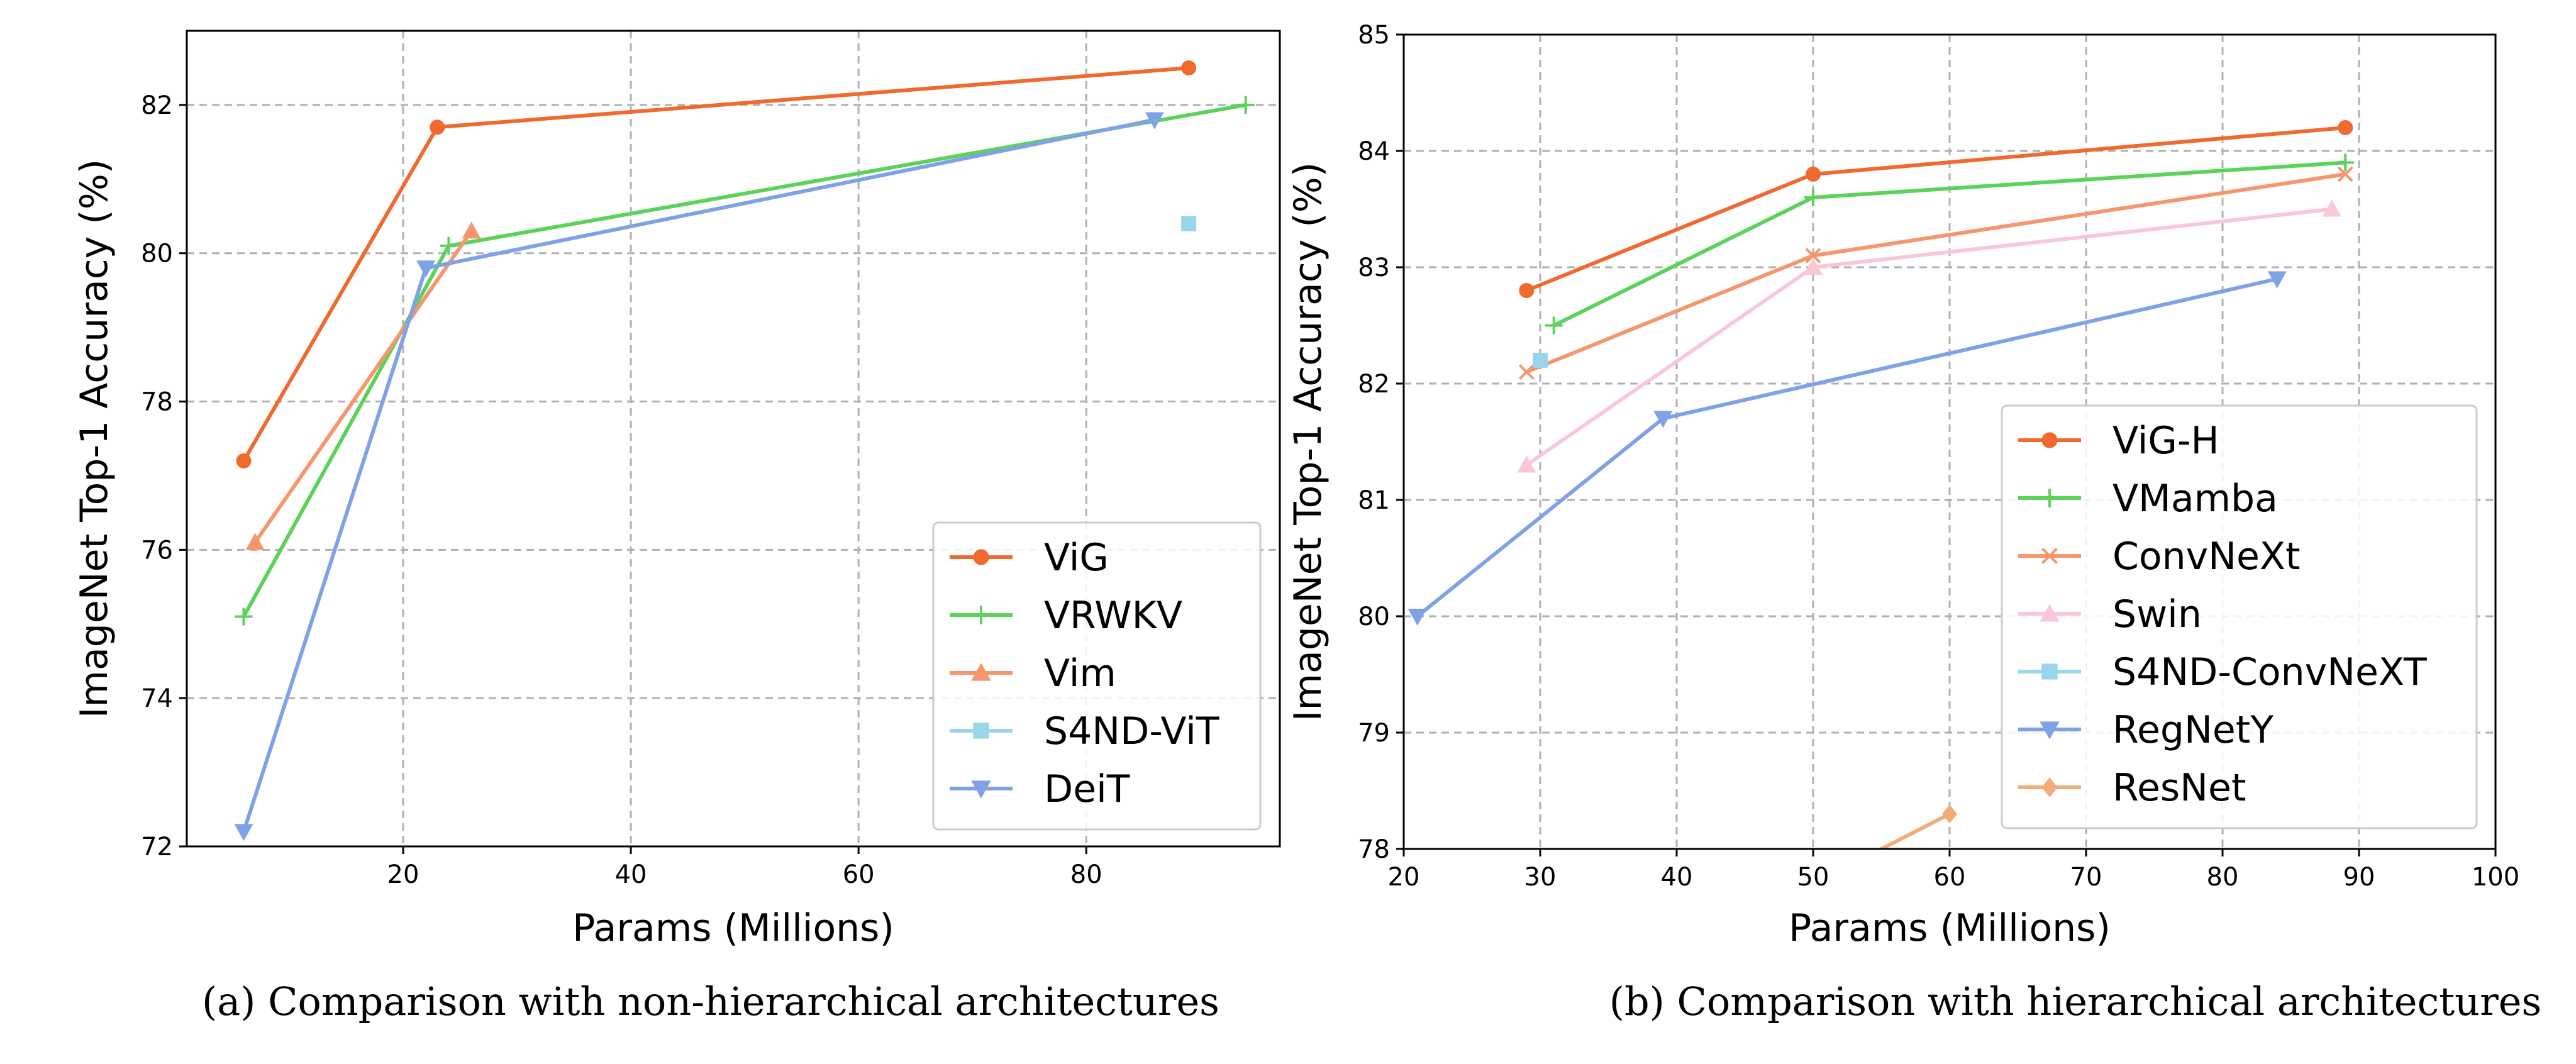 The image size is (2576, 1064). I want to click on series-vig-h, so click(1936, 209).